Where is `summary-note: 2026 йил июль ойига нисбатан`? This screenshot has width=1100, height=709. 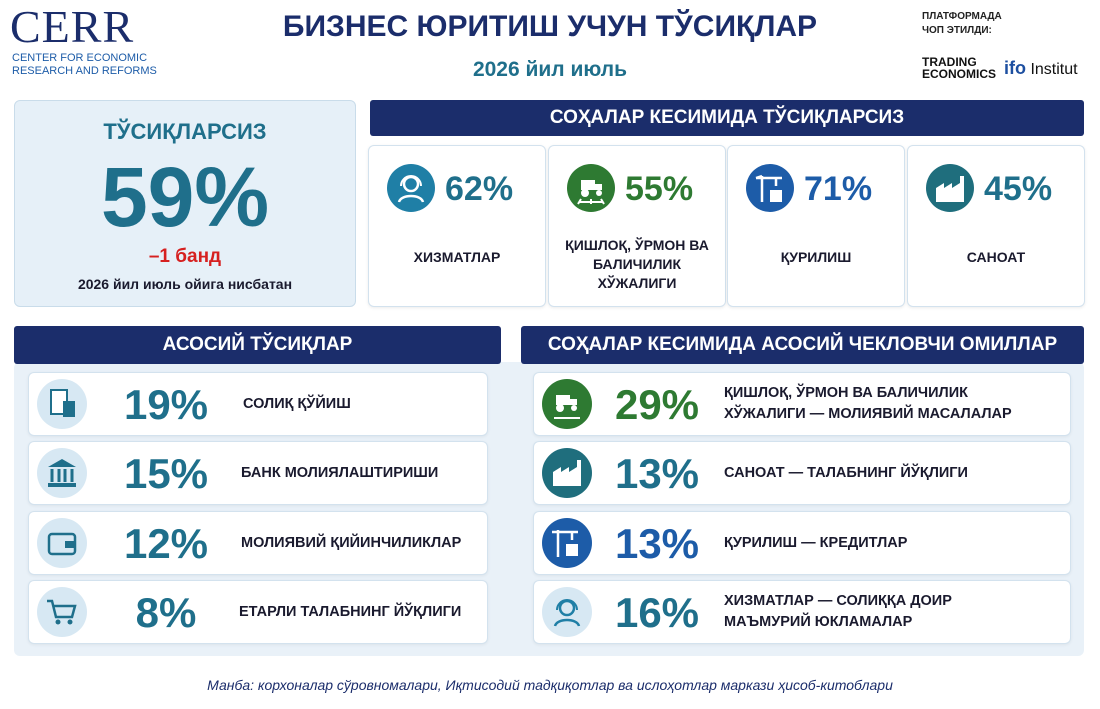
summary-note: 2026 йил июль ойига нисбатан is located at coordinates (185, 284).